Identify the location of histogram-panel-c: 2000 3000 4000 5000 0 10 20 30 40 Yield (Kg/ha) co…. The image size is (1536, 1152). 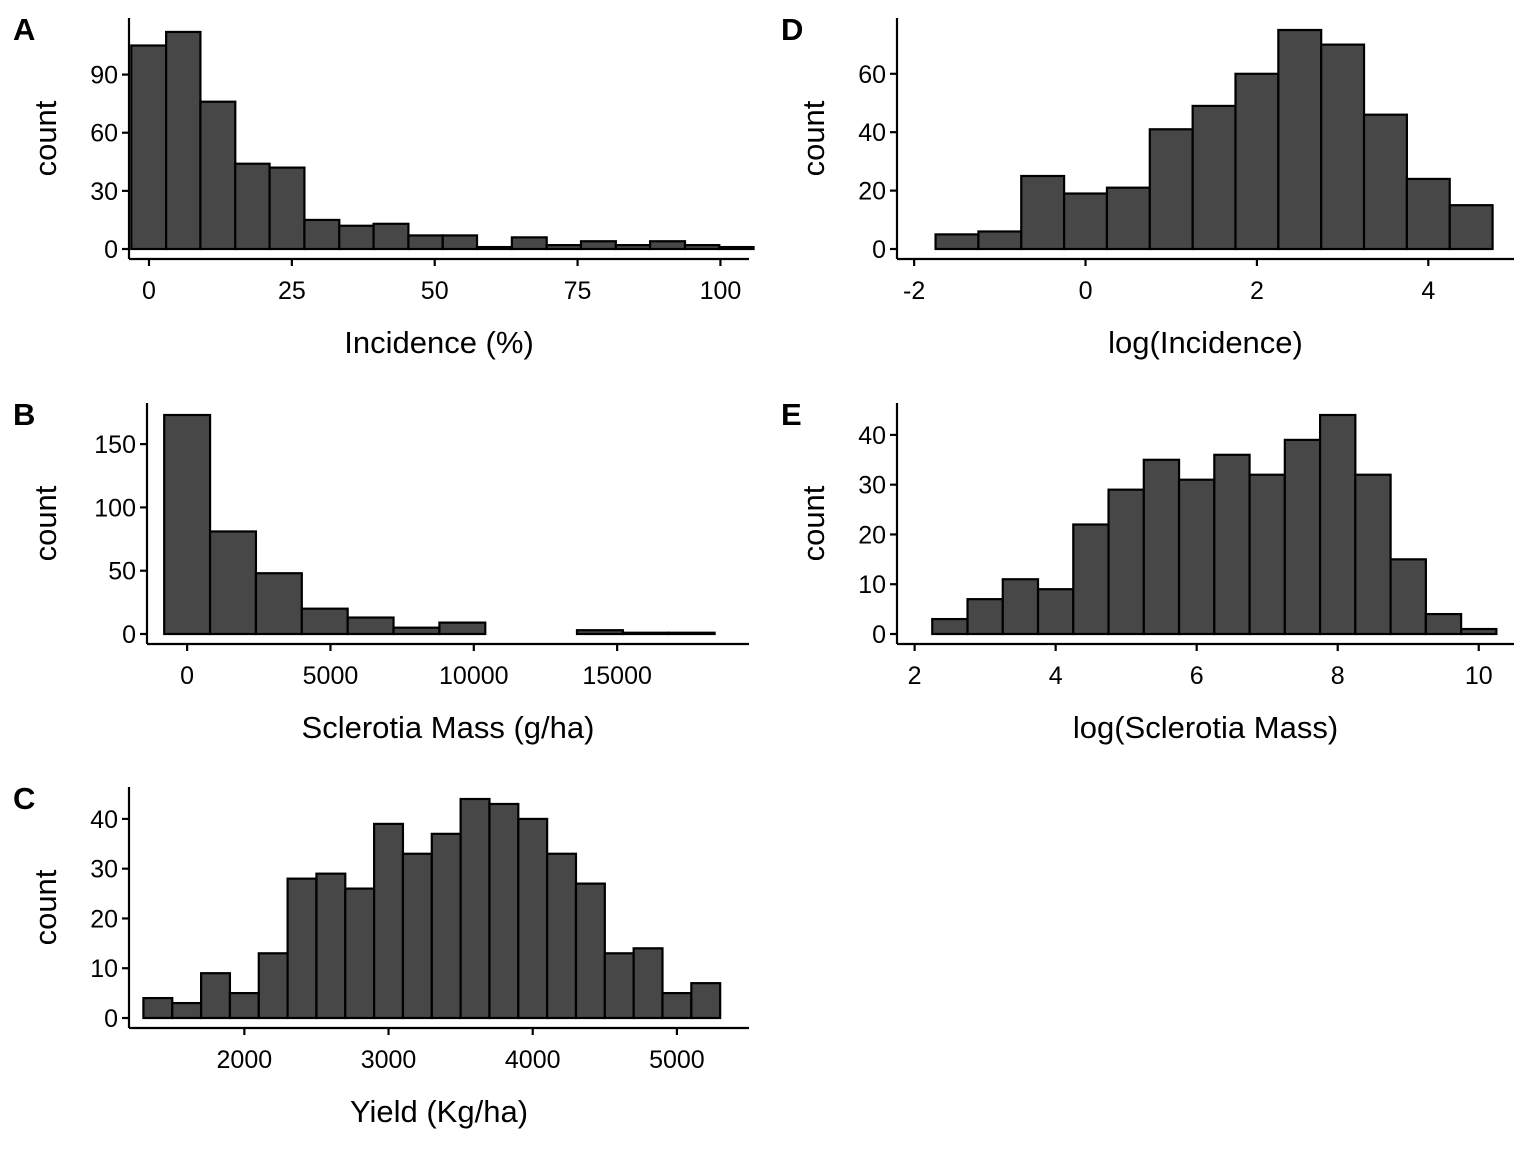
(381, 955).